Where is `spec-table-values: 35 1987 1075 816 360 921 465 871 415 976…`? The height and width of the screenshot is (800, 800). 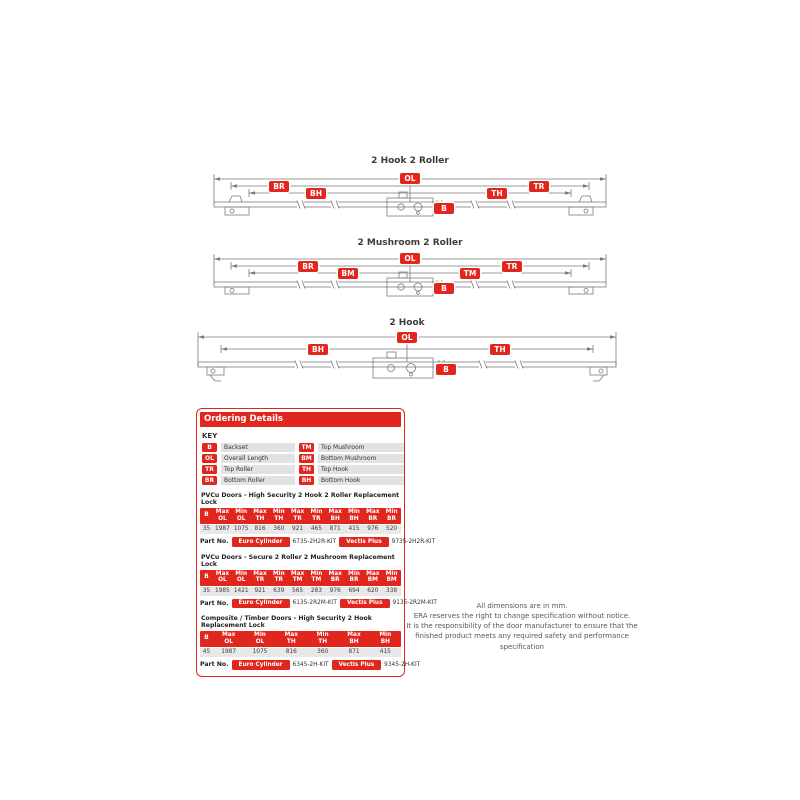
spec-table-values: 35 1987 1075 816 360 921 465 871 415 976… is located at coordinates (300, 529).